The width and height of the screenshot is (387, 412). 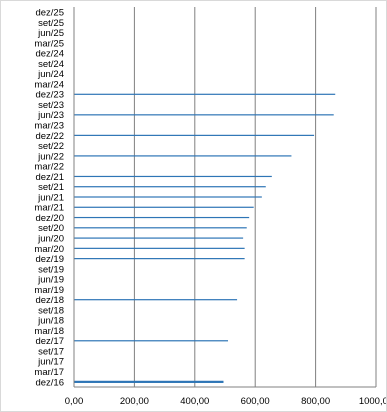 What do you see at coordinates (51, 310) in the screenshot?
I see `category-label: set/18` at bounding box center [51, 310].